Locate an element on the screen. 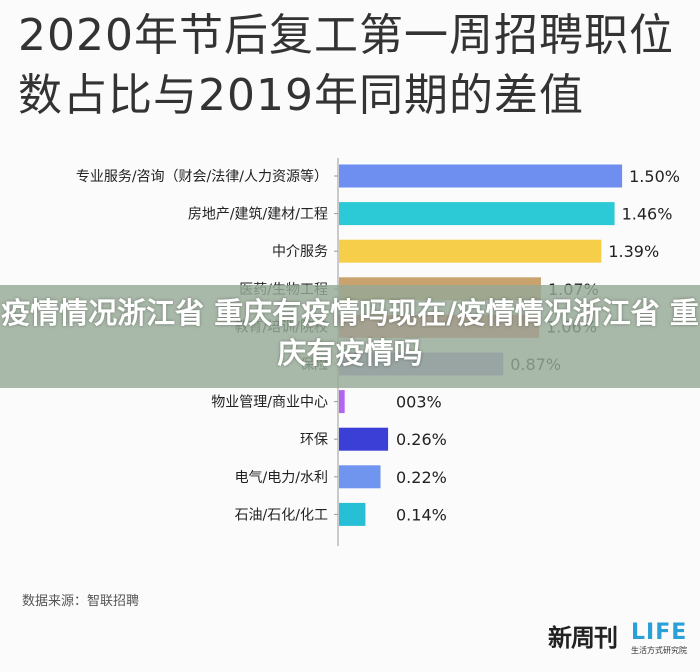  category-label: 专业服务/咨询（财会/法律/人力资源等） is located at coordinates (202, 176).